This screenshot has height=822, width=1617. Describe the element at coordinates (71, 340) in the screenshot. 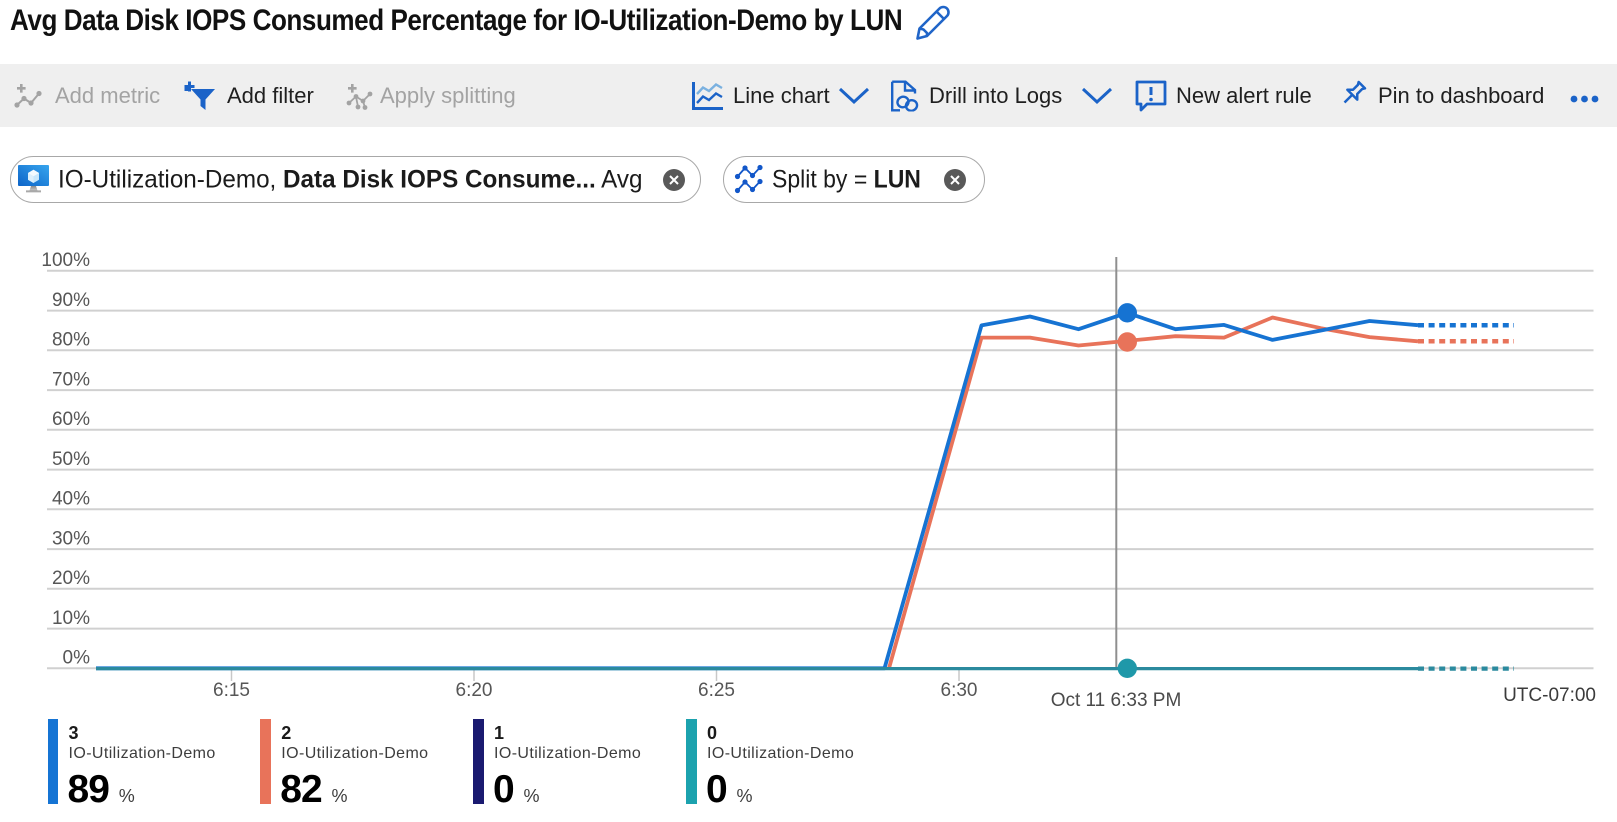

I see `svg-text: 80%` at that location.